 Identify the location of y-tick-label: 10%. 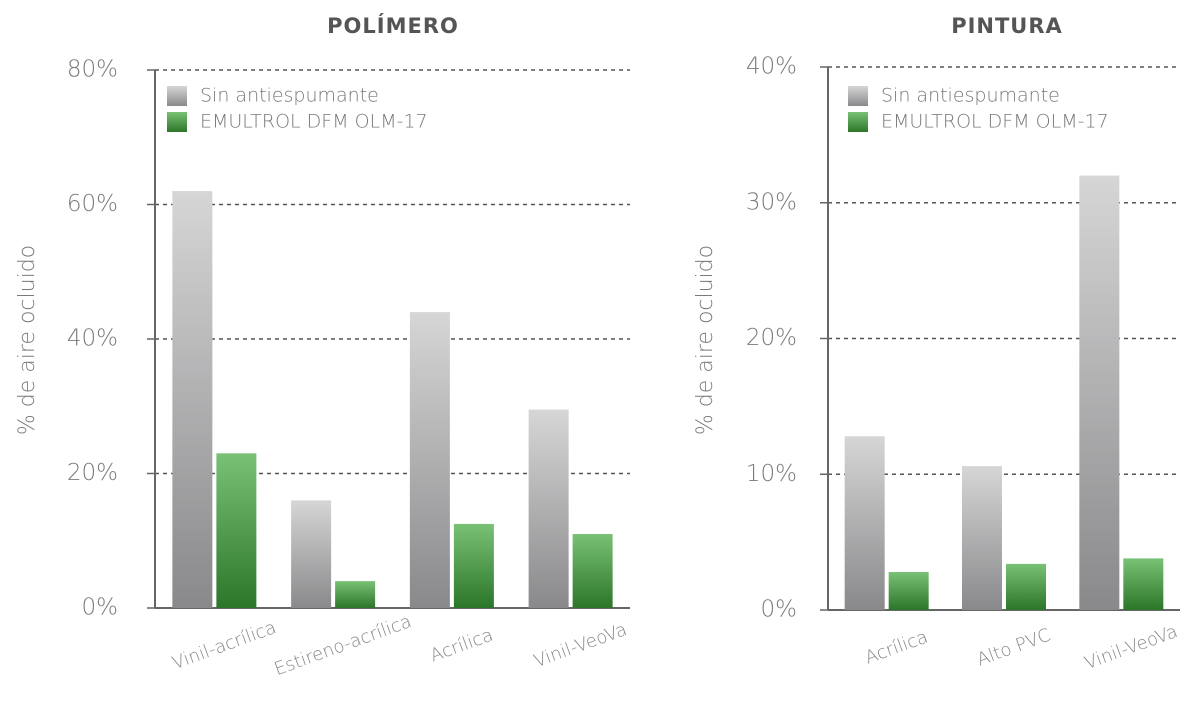
(771, 474).